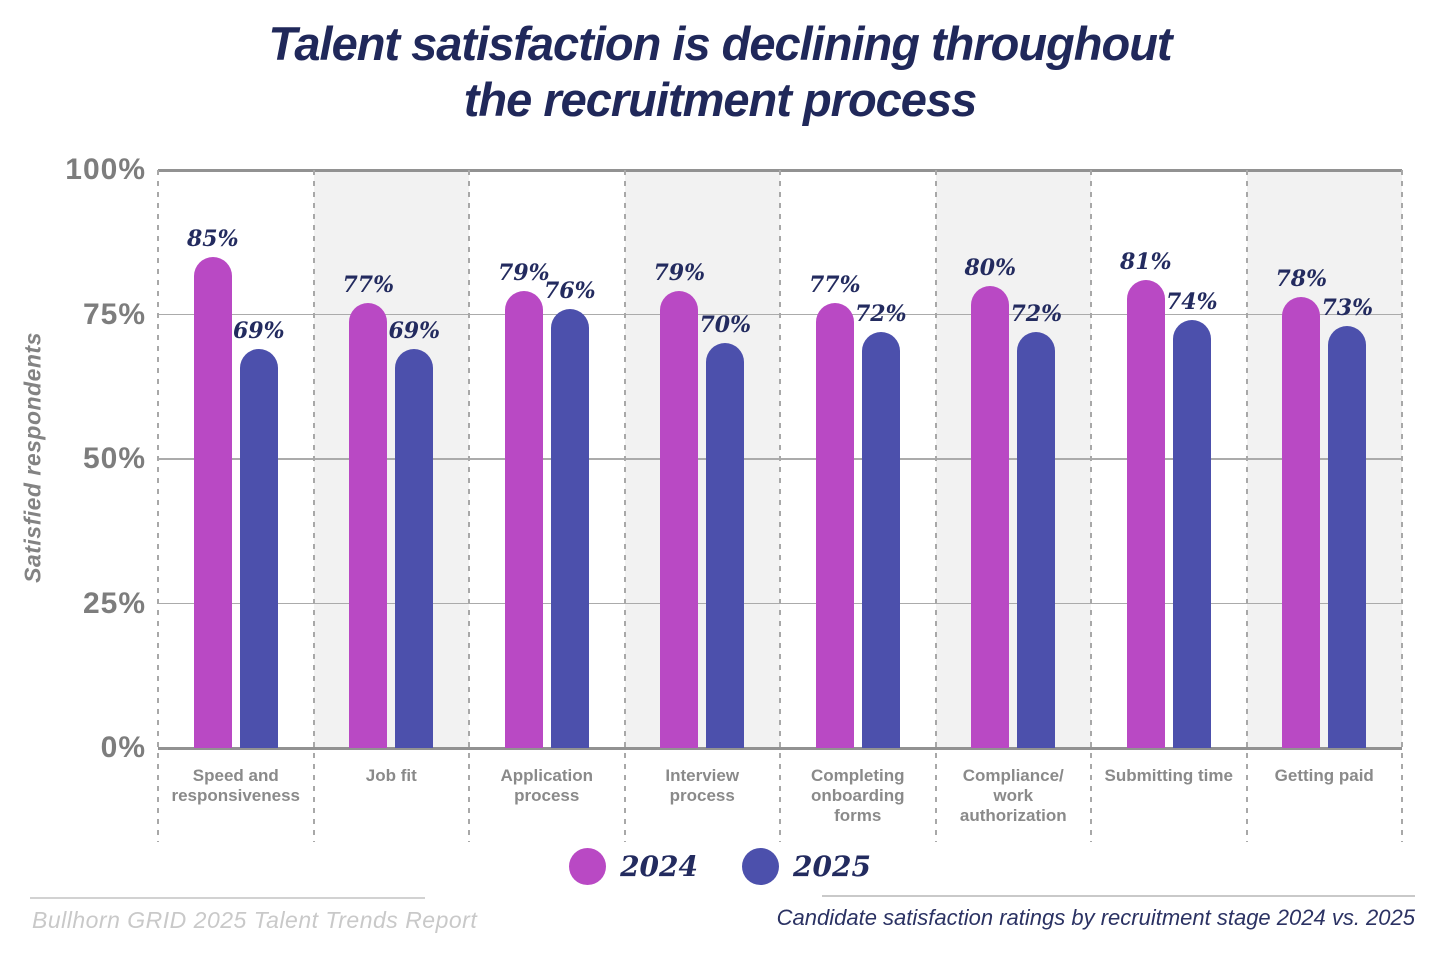 This screenshot has width=1440, height=956. Describe the element at coordinates (212, 238) in the screenshot. I see `bar-value-label: 85%` at that location.